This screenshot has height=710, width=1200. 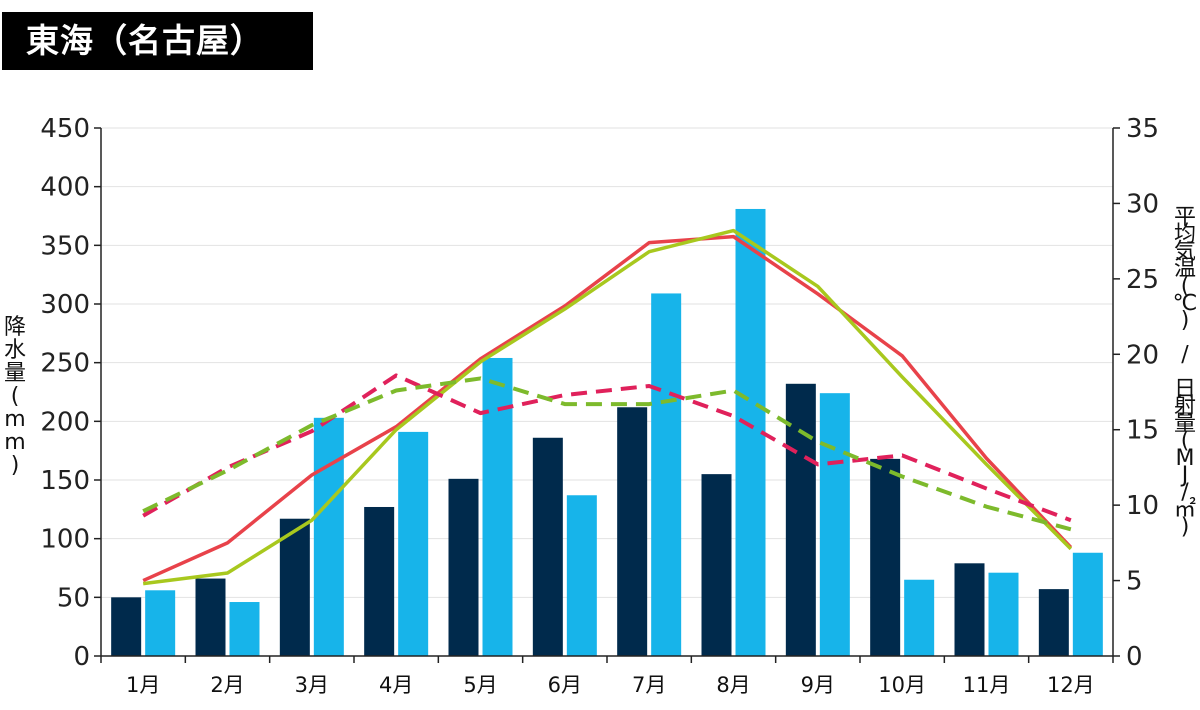 What do you see at coordinates (610, 685) in the screenshot?
I see `x-axis-ticks: 1月 2月 3月 4月 5月 6月 7月 8月 9月 10月 11月 12月` at bounding box center [610, 685].